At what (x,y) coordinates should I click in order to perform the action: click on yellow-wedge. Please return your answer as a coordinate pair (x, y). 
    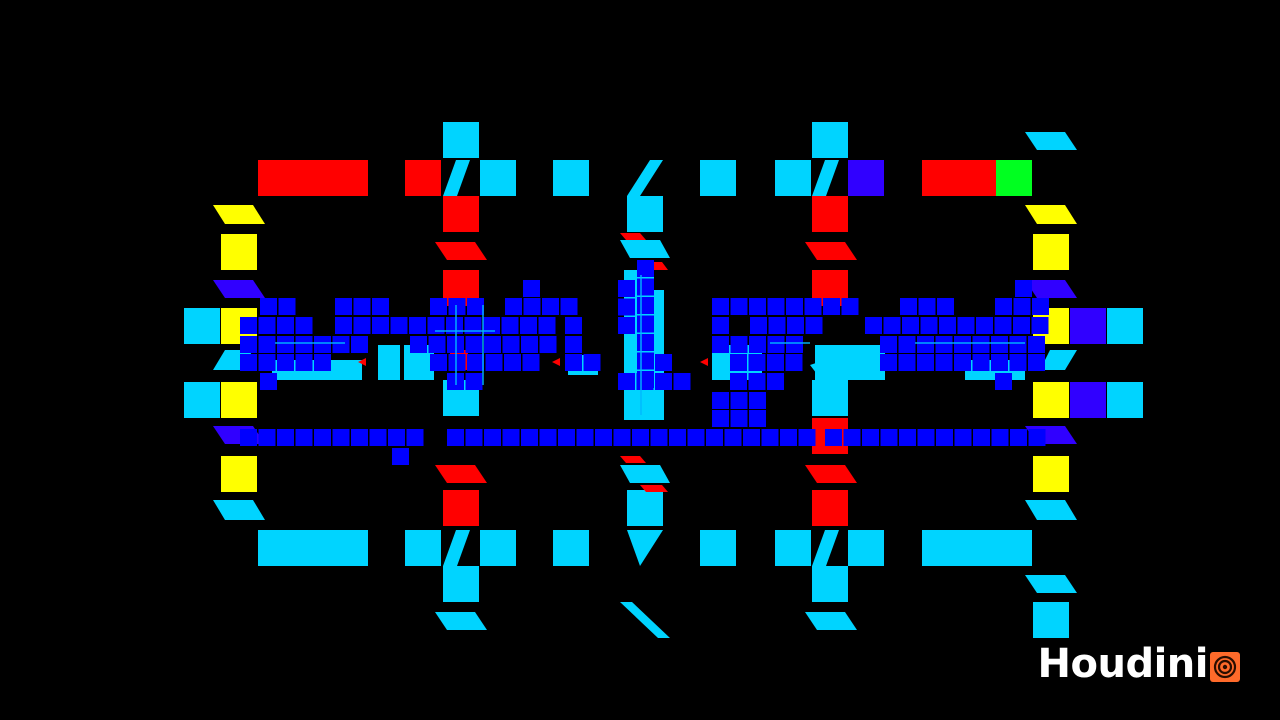
    Looking at the image, I should click on (239, 214).